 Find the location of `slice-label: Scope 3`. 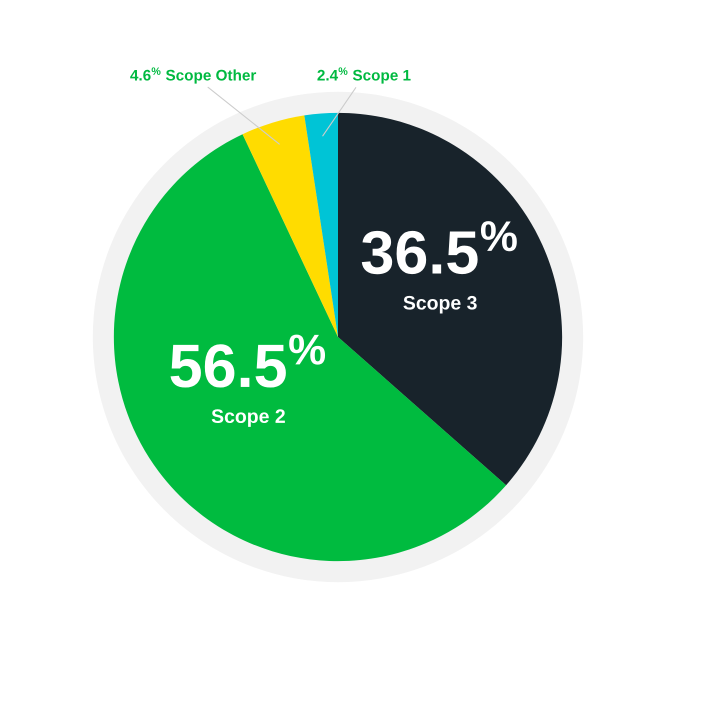

slice-label: Scope 3 is located at coordinates (440, 305).